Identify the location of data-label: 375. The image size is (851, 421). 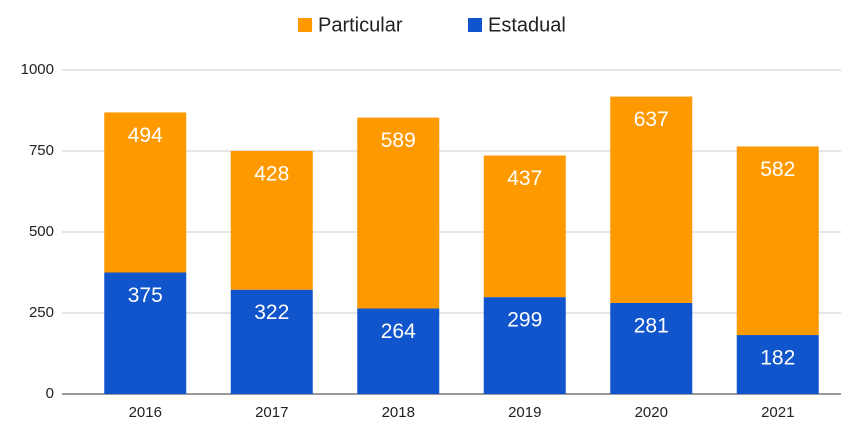
(145, 295).